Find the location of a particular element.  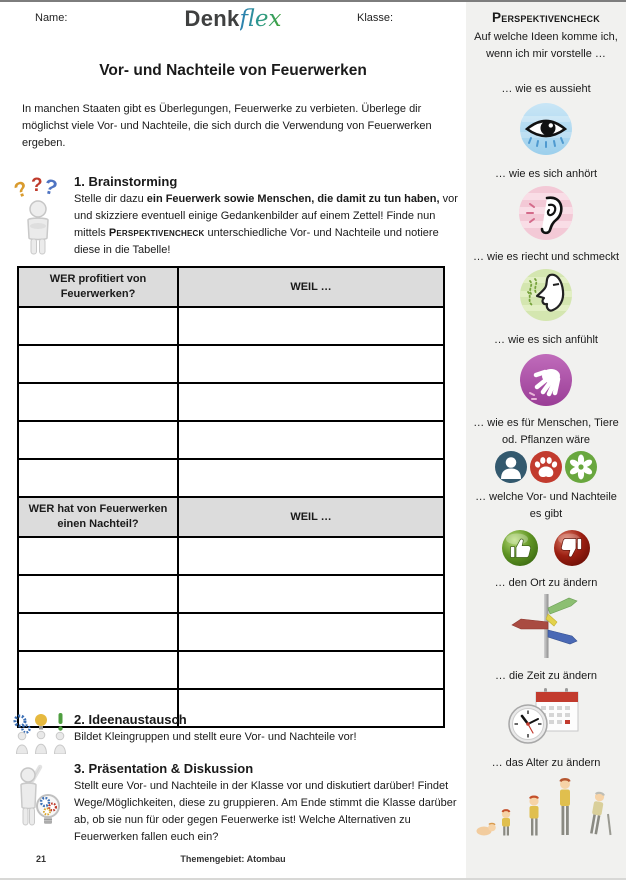

nose-smell-icon is located at coordinates (546, 295).